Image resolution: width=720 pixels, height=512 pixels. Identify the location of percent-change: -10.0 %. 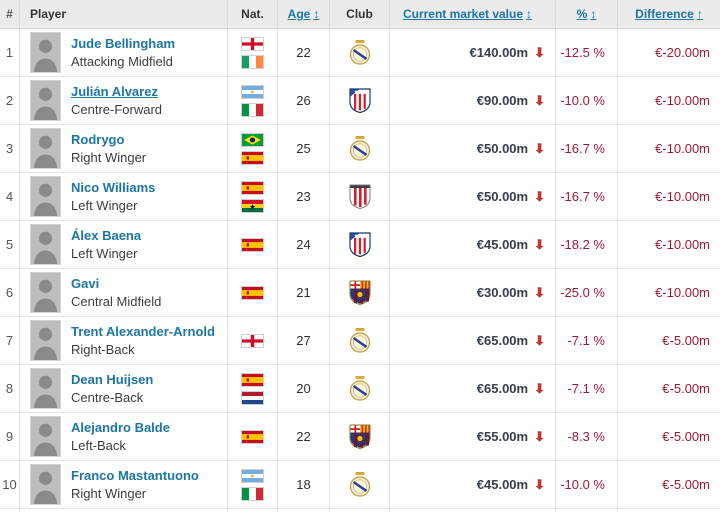
(582, 100).